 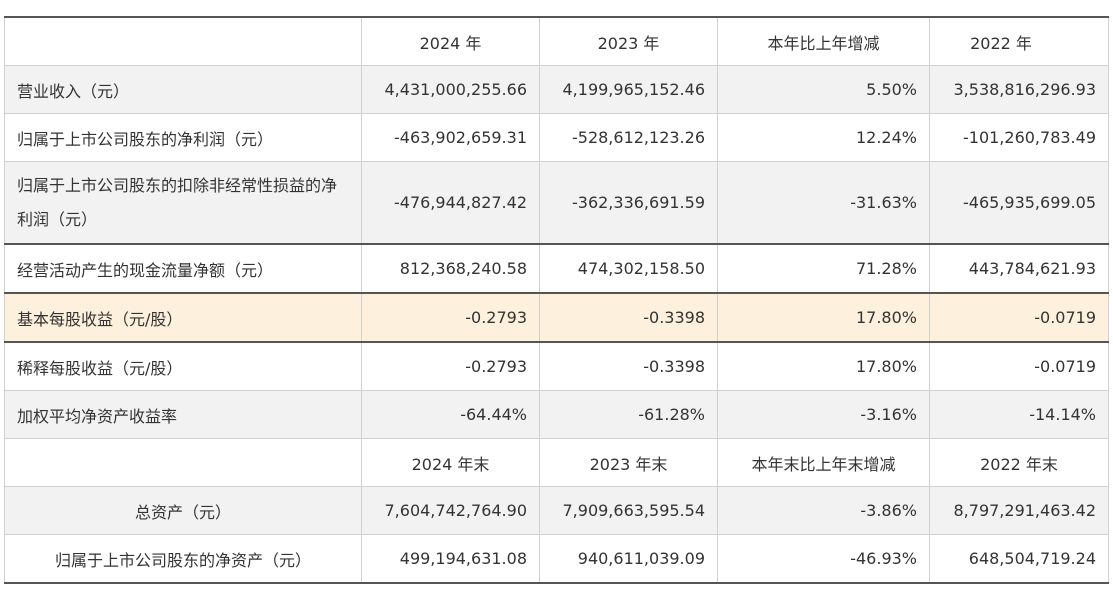 What do you see at coordinates (183, 89) in the screenshot?
I see `row-label: 营业收入（元）` at bounding box center [183, 89].